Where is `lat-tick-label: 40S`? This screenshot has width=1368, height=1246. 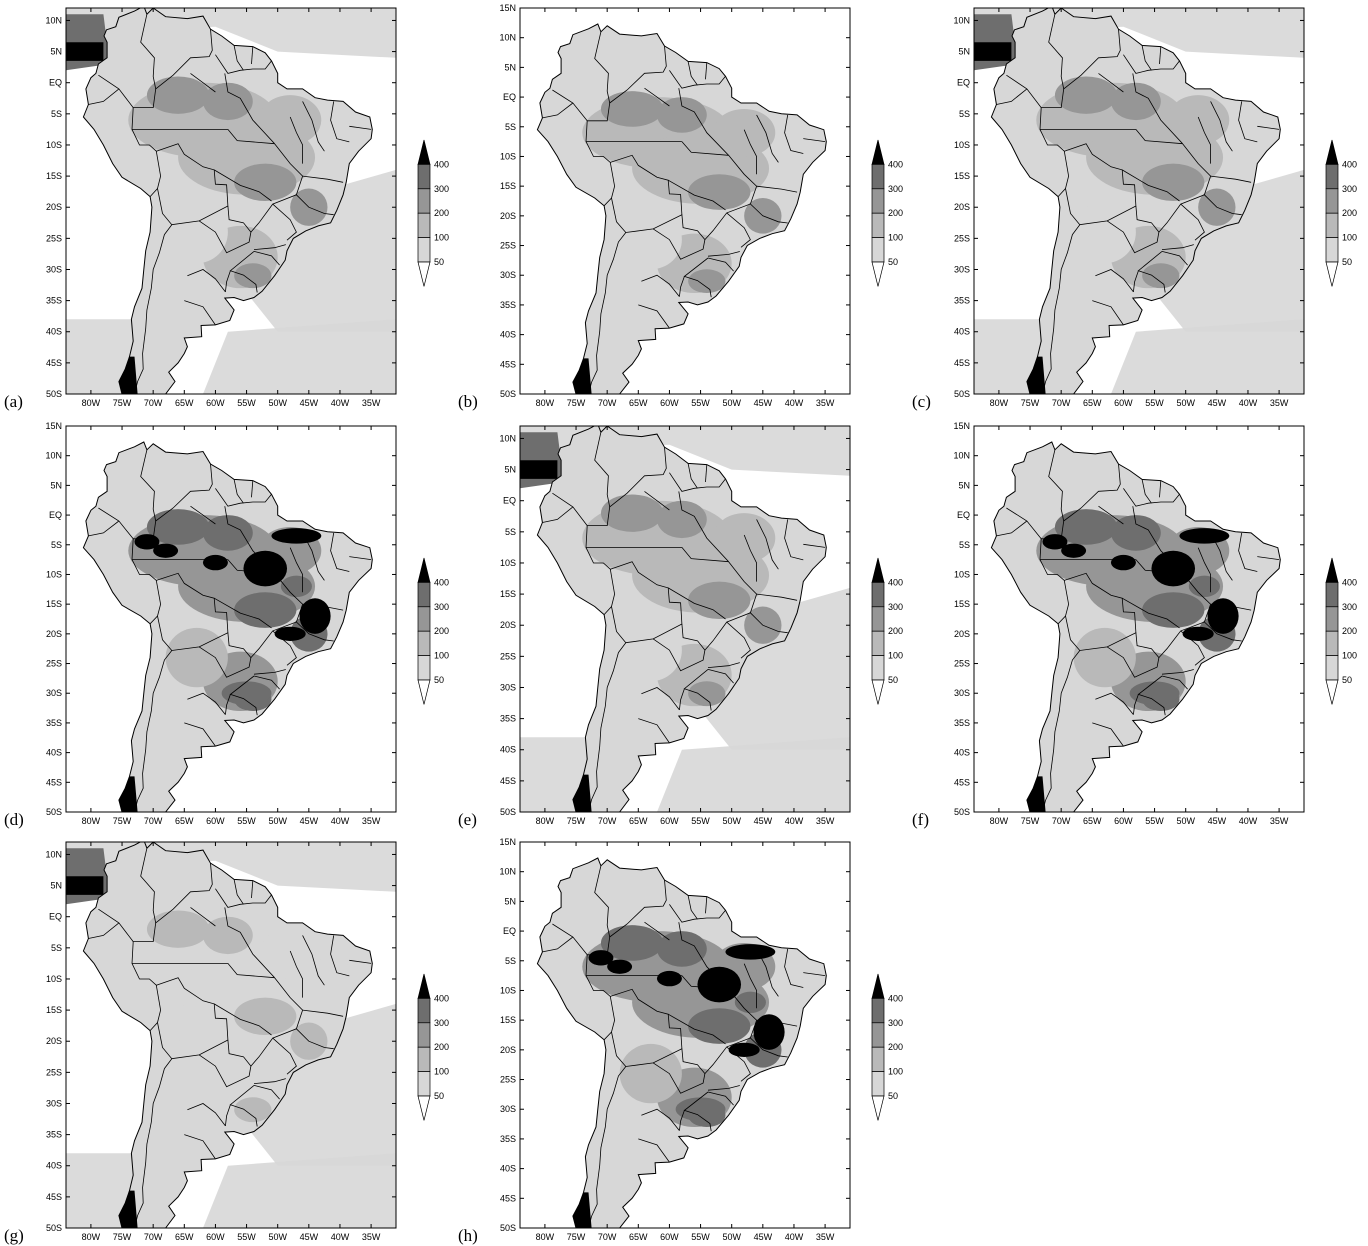 lat-tick-label: 40S is located at coordinates (962, 753).